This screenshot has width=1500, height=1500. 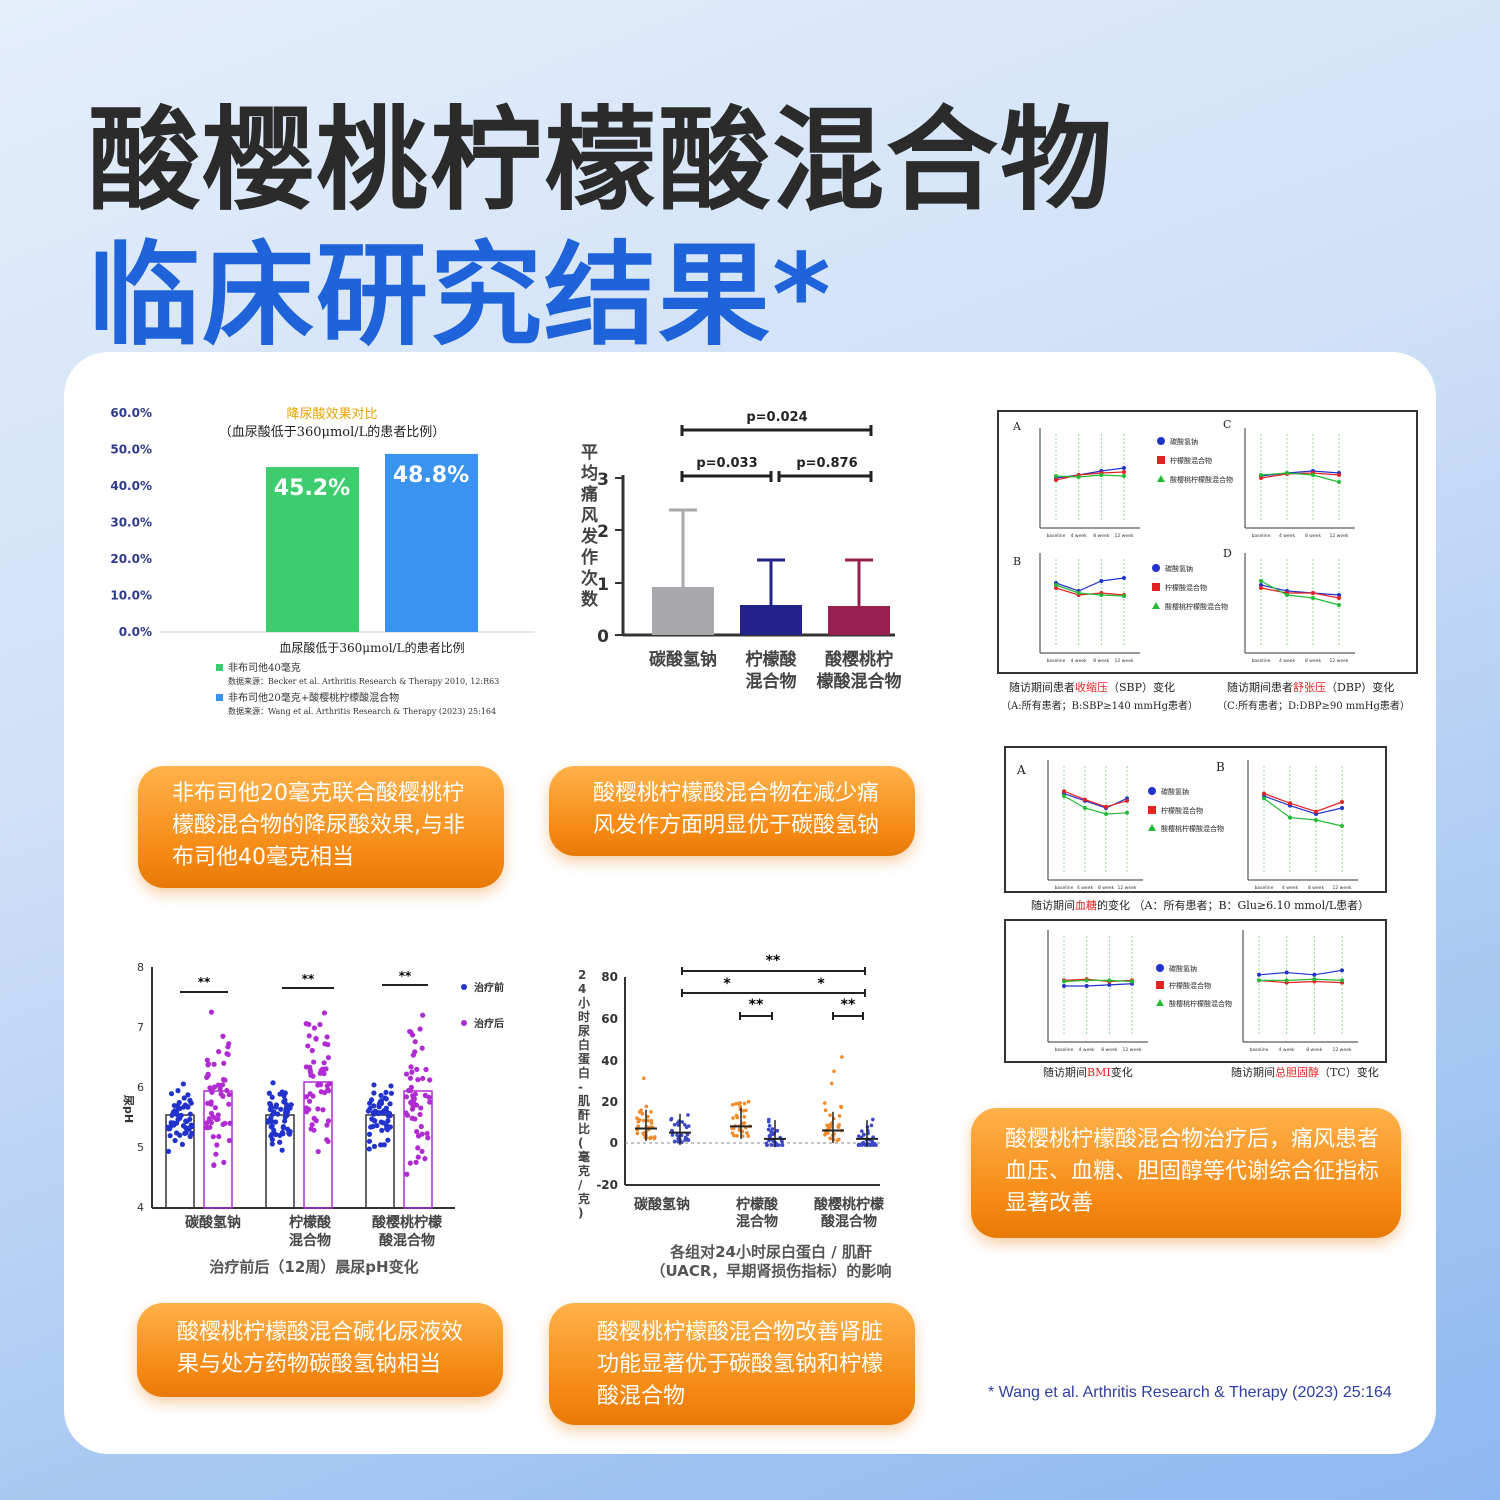 What do you see at coordinates (1227, 553) in the screenshot?
I see `bp-panel-D: D` at bounding box center [1227, 553].